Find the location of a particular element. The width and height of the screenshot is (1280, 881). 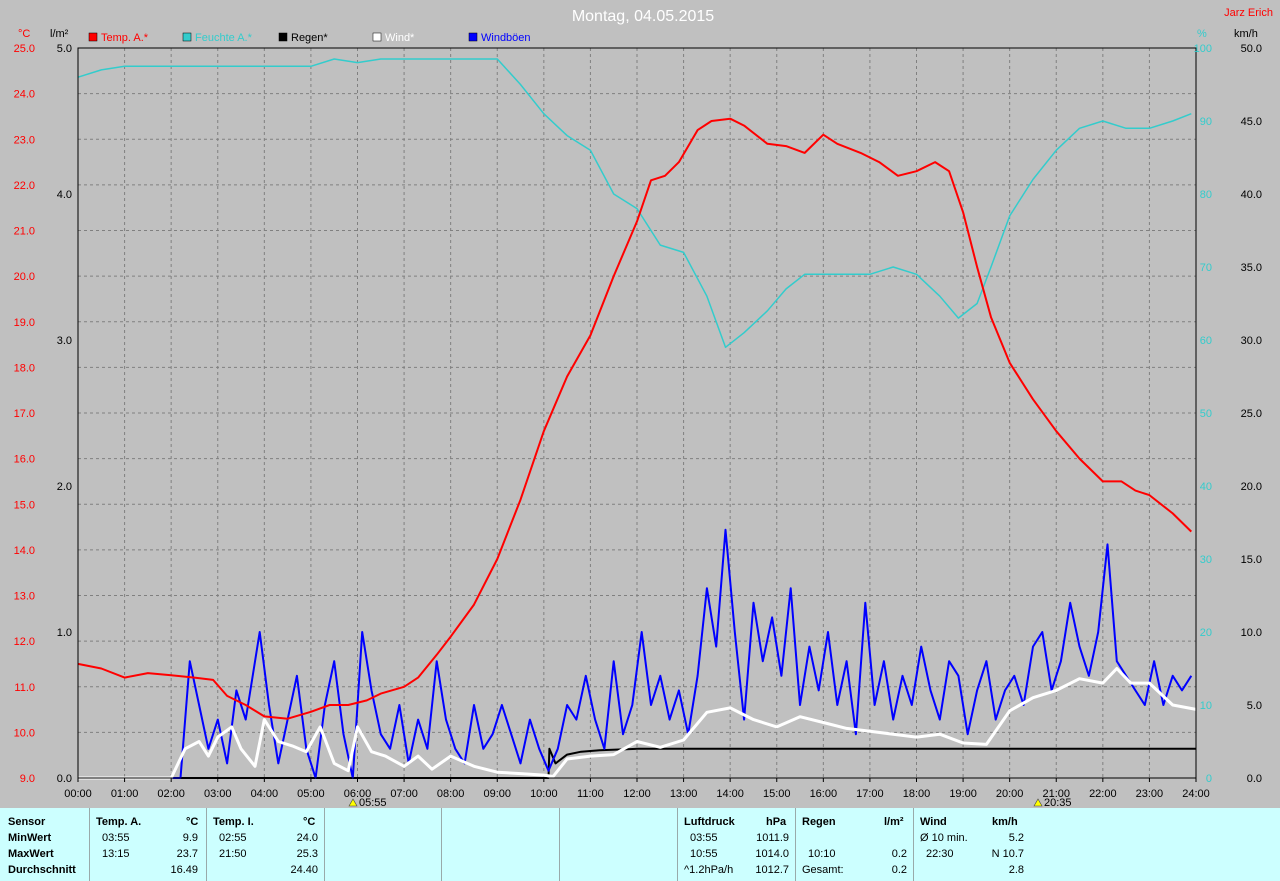

stats-rain-total-value: 0.2 is located at coordinates (899, 870).